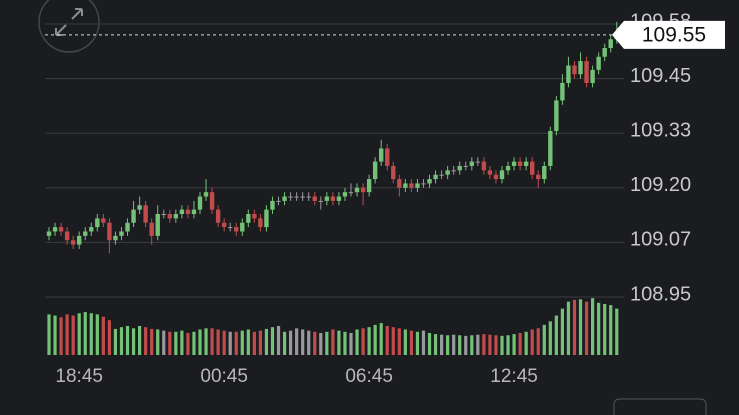 The width and height of the screenshot is (739, 415). What do you see at coordinates (369, 376) in the screenshot?
I see `x-tick-label: 06:45` at bounding box center [369, 376].